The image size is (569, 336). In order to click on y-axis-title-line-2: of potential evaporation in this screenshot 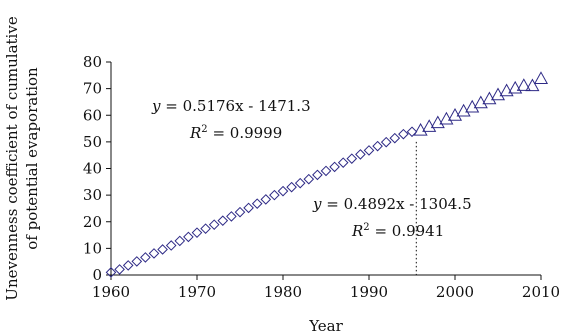, I will do `click(32, 158)`.